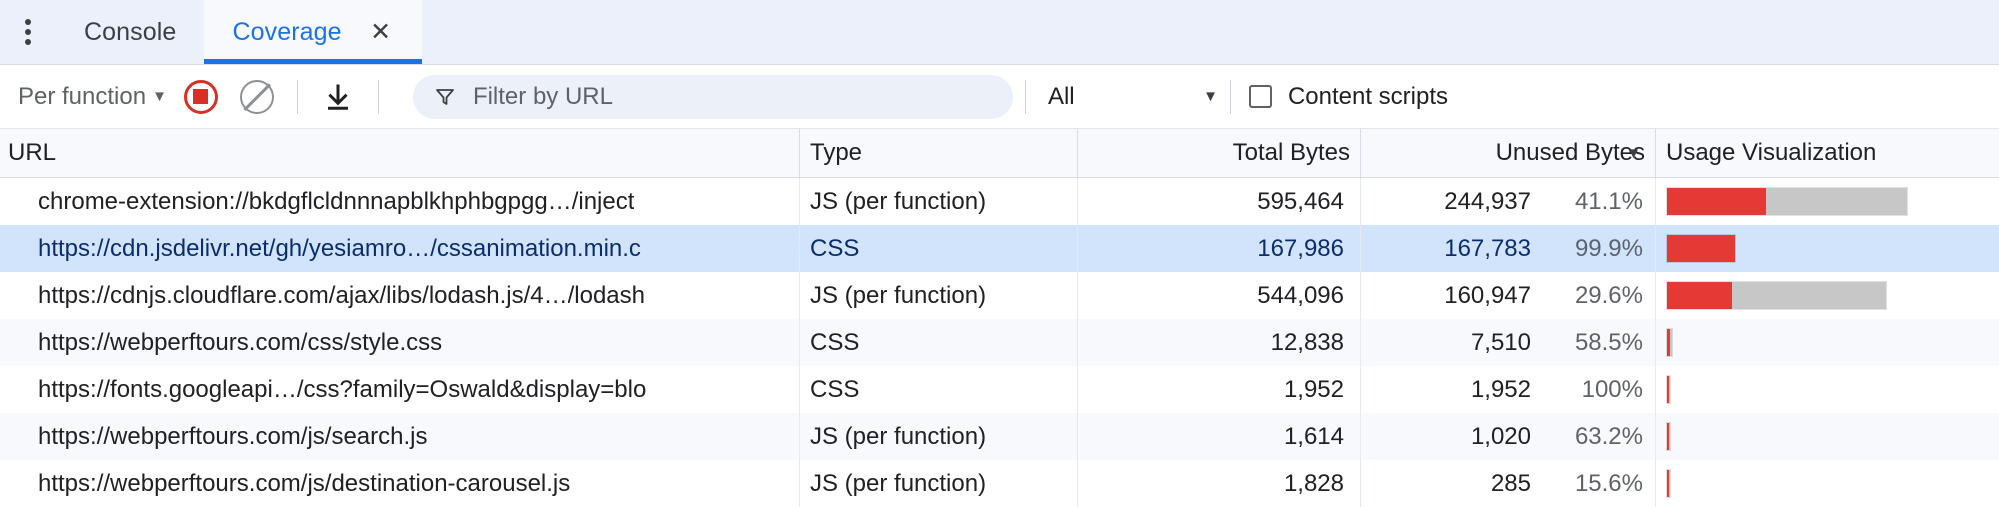 Image resolution: width=1999 pixels, height=507 pixels. I want to click on column-header-url: URL, so click(400, 153).